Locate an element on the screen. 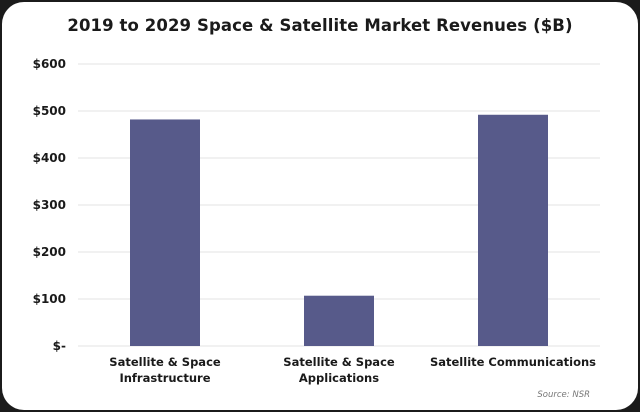 The width and height of the screenshot is (640, 412). x-tick-label: Satellite Communications is located at coordinates (513, 362).